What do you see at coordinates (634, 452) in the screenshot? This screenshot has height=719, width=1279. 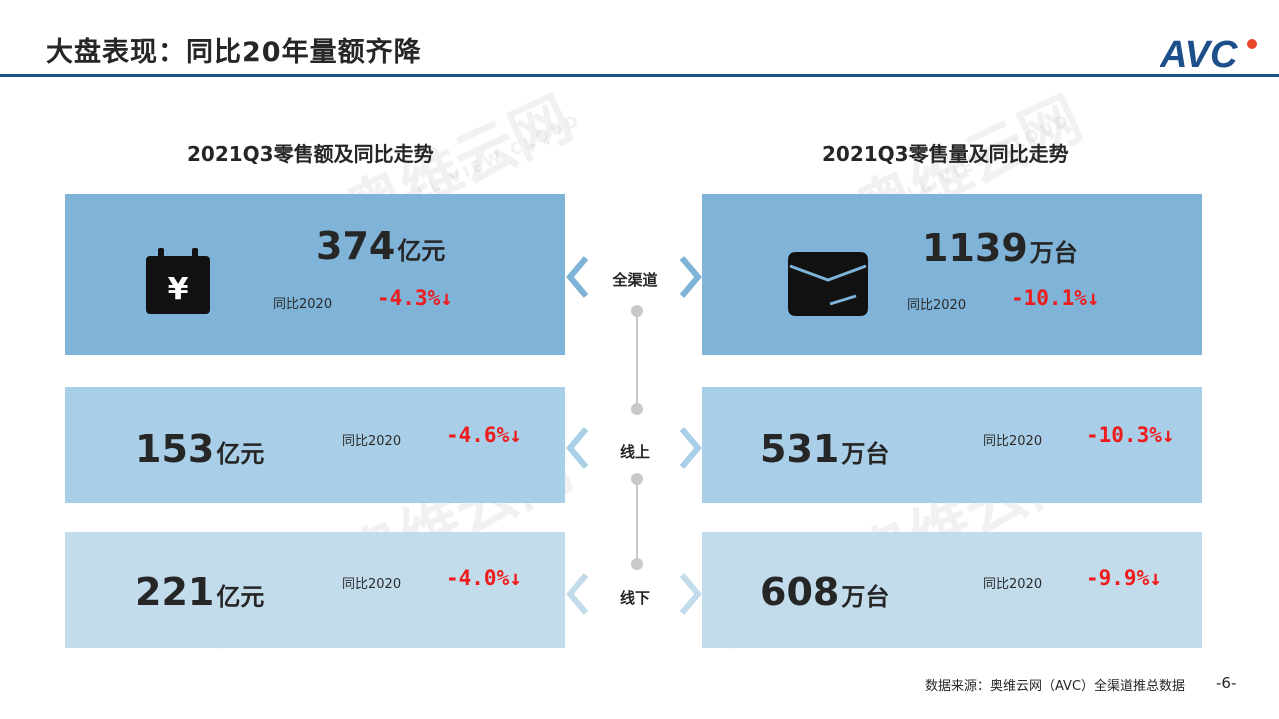 I see `channel-label-online: 线上` at bounding box center [634, 452].